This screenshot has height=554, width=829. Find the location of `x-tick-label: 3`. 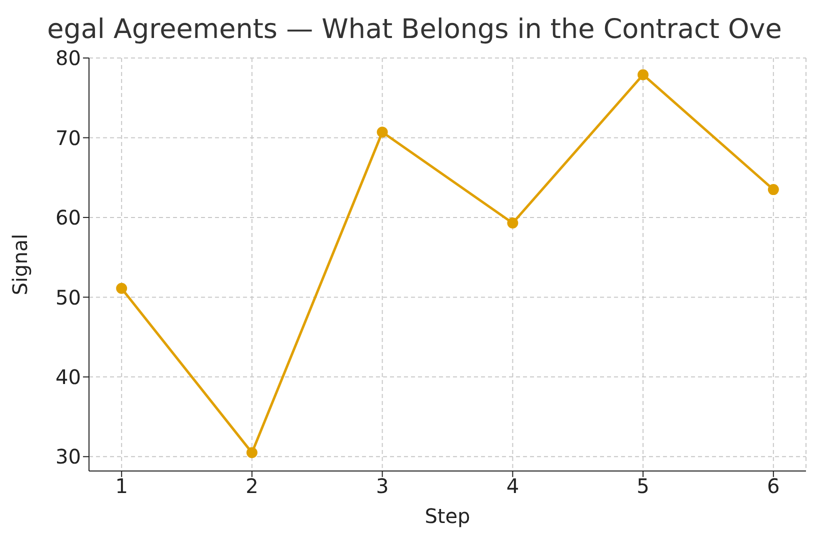

x-tick-label: 3 is located at coordinates (382, 486).